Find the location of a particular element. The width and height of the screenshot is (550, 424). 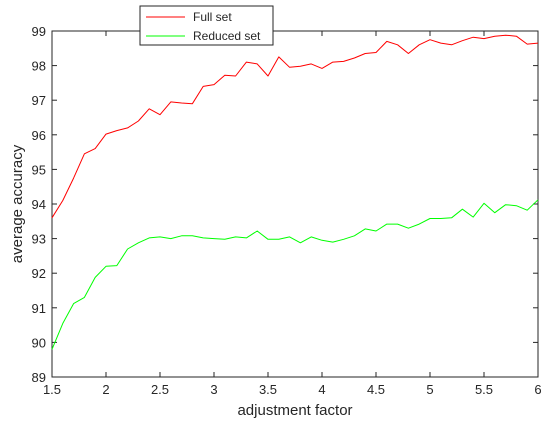

x-tick-label: 6 is located at coordinates (537, 389).